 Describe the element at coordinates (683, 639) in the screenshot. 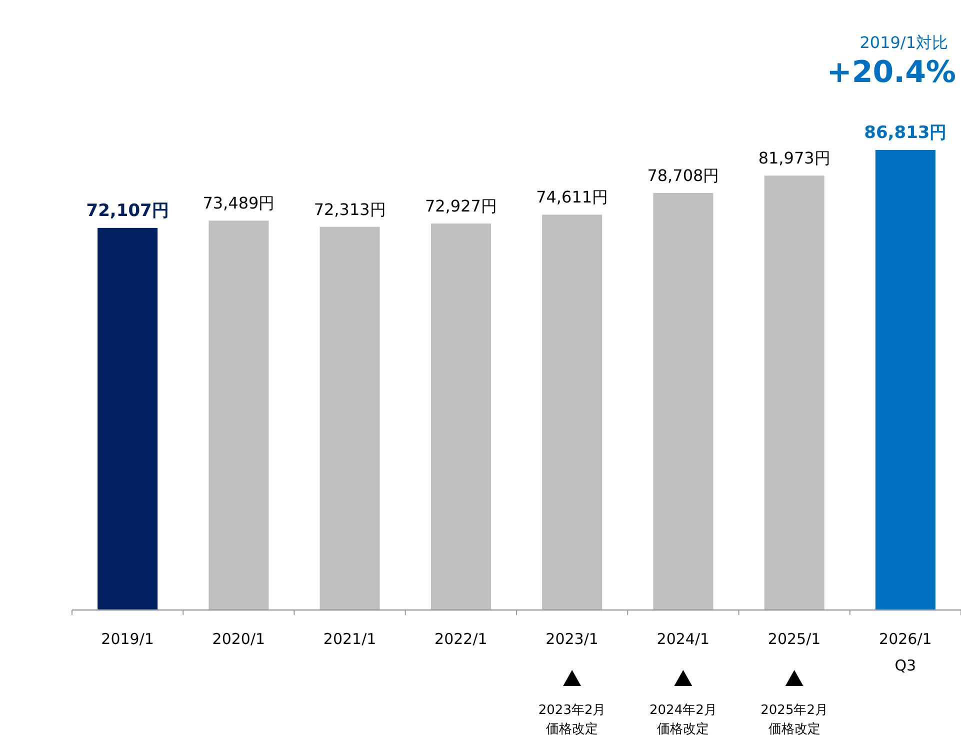

I see `x-tick-label: 2024/1` at that location.